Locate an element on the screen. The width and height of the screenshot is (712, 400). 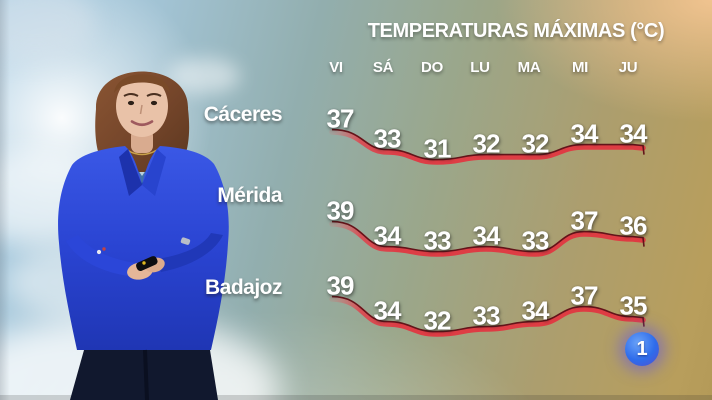
city-label-merida: Mérida is located at coordinates (249, 195).